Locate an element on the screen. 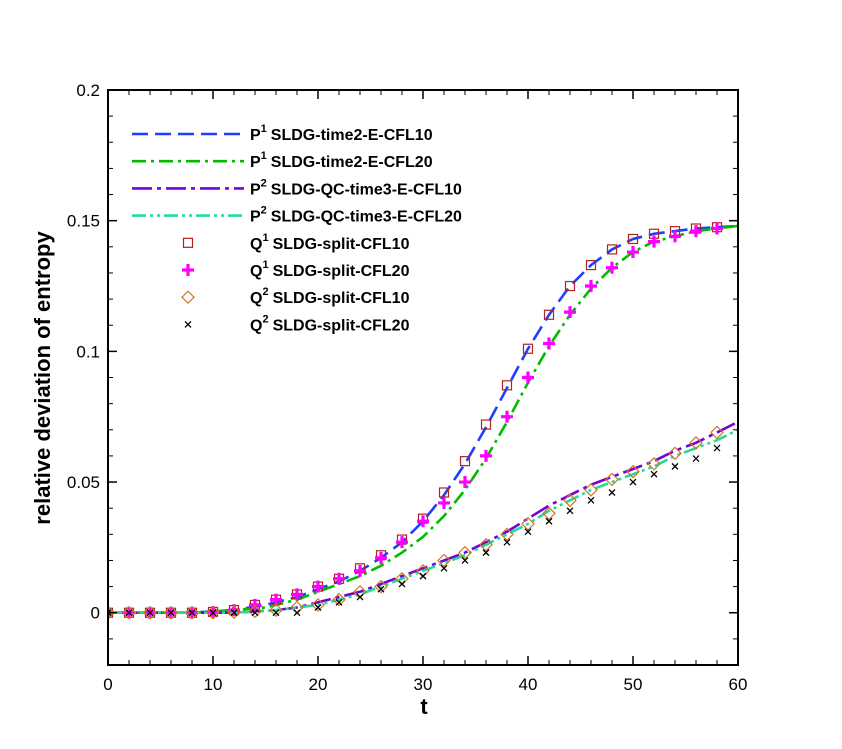 This screenshot has width=842, height=749. y-tick-label: 0.05 is located at coordinates (83, 482).